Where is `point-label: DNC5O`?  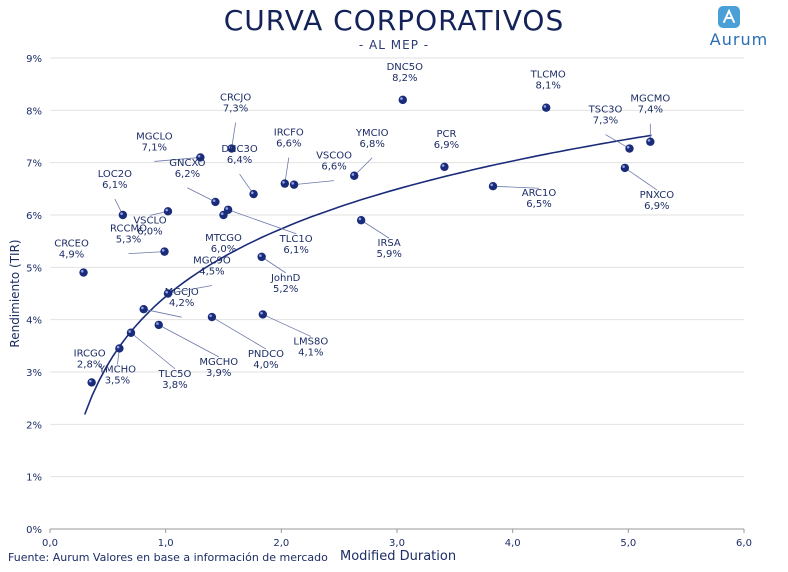
point-label: DNC5O is located at coordinates (405, 67).